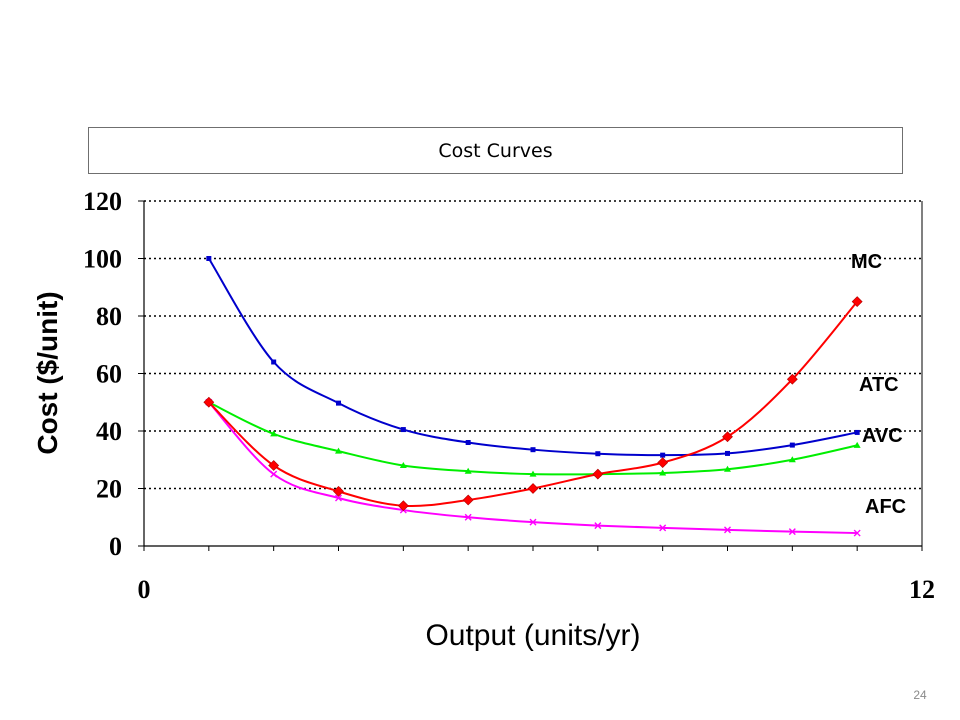 The image size is (960, 720). What do you see at coordinates (495, 150) in the screenshot?
I see `chart-title: Cost Curves` at bounding box center [495, 150].